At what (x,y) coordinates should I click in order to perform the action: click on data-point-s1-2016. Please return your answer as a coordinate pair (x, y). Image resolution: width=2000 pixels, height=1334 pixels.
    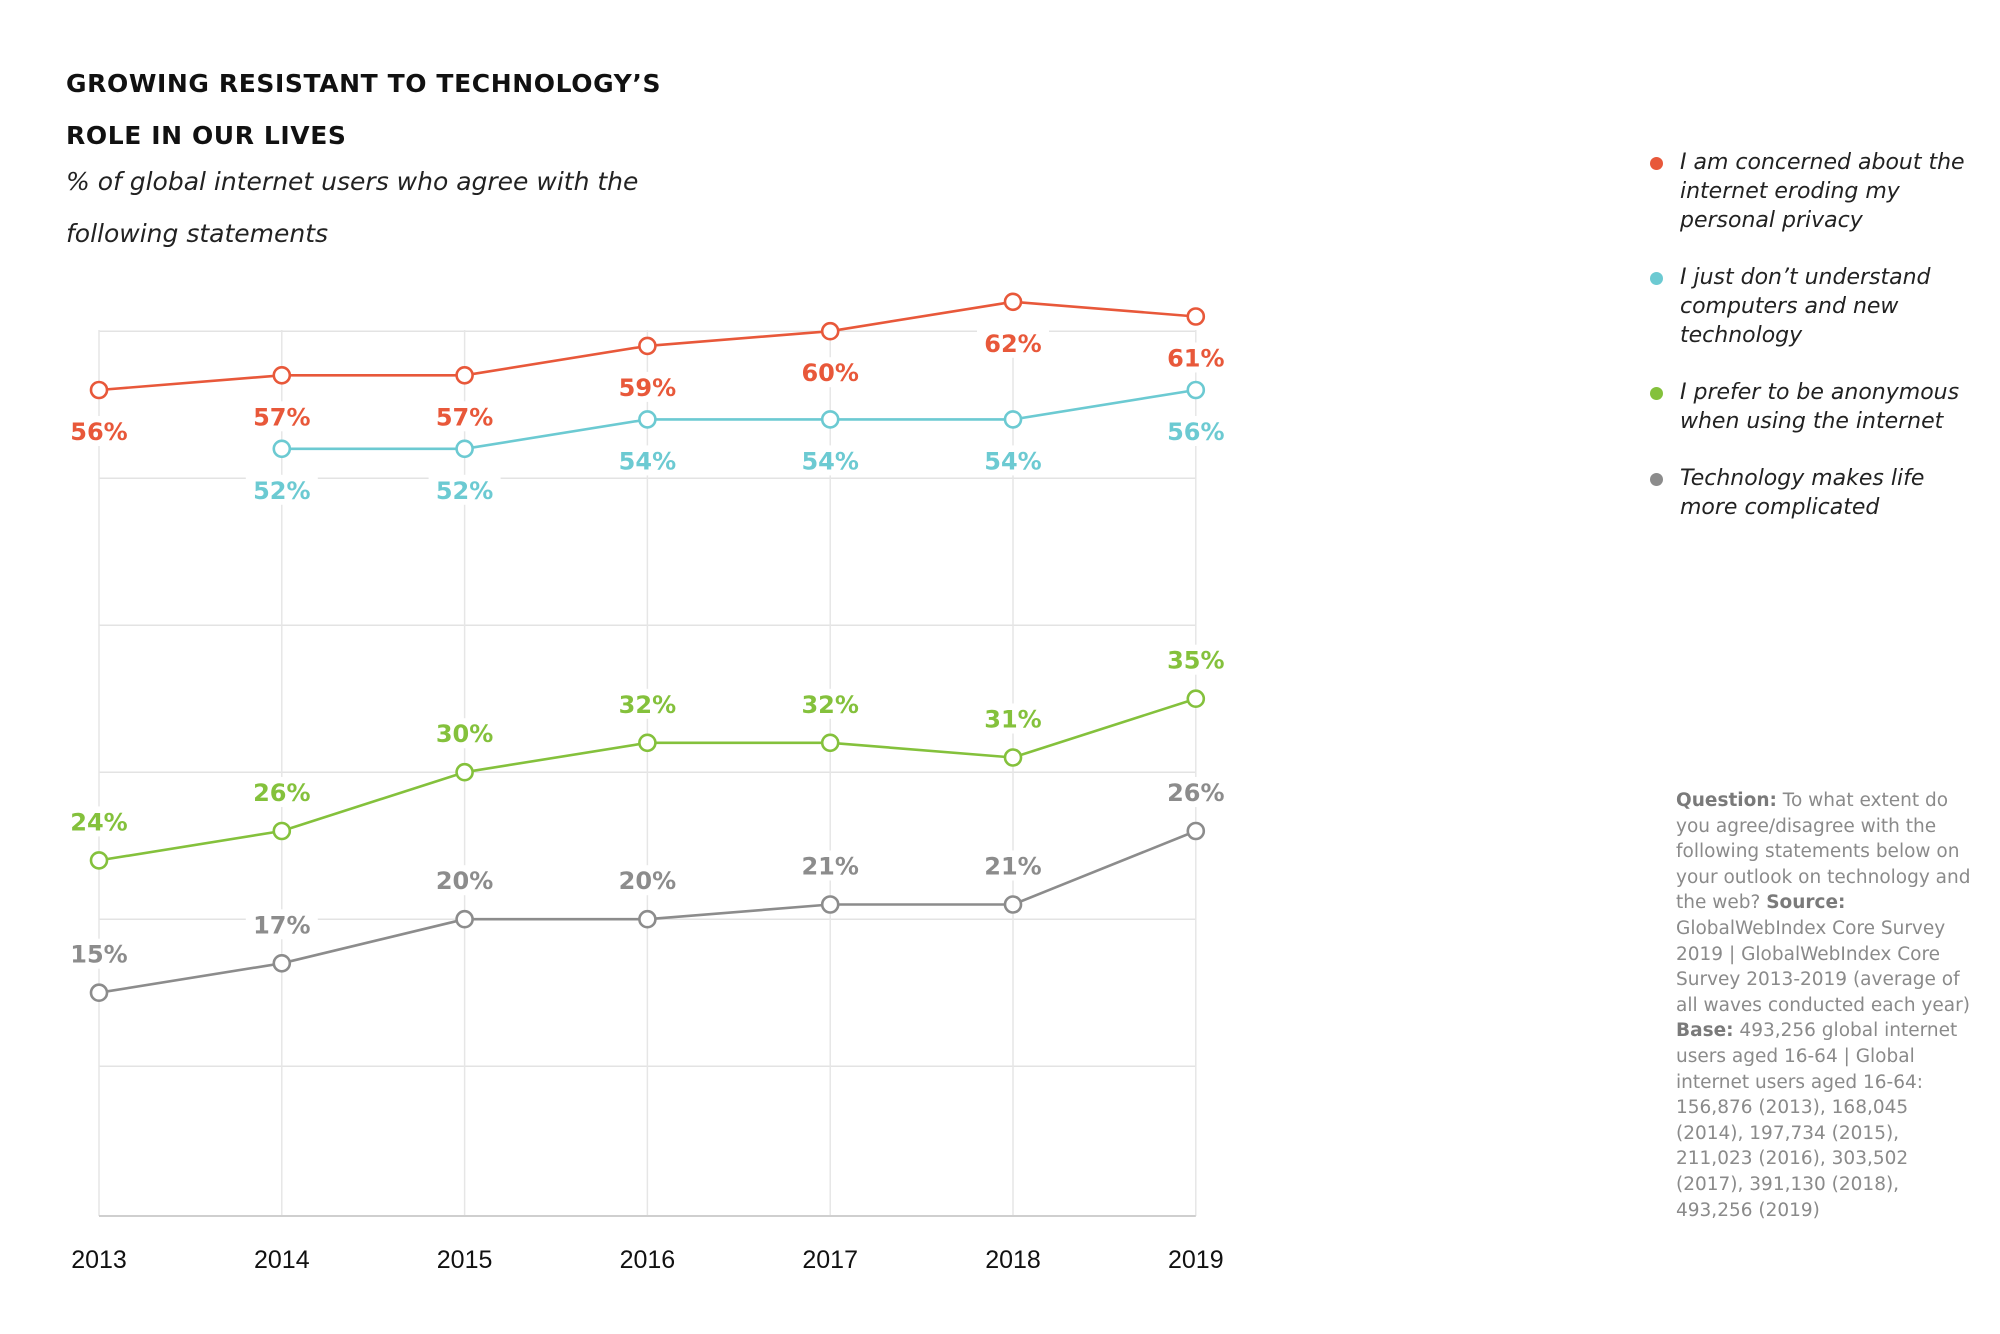
    Looking at the image, I should click on (647, 346).